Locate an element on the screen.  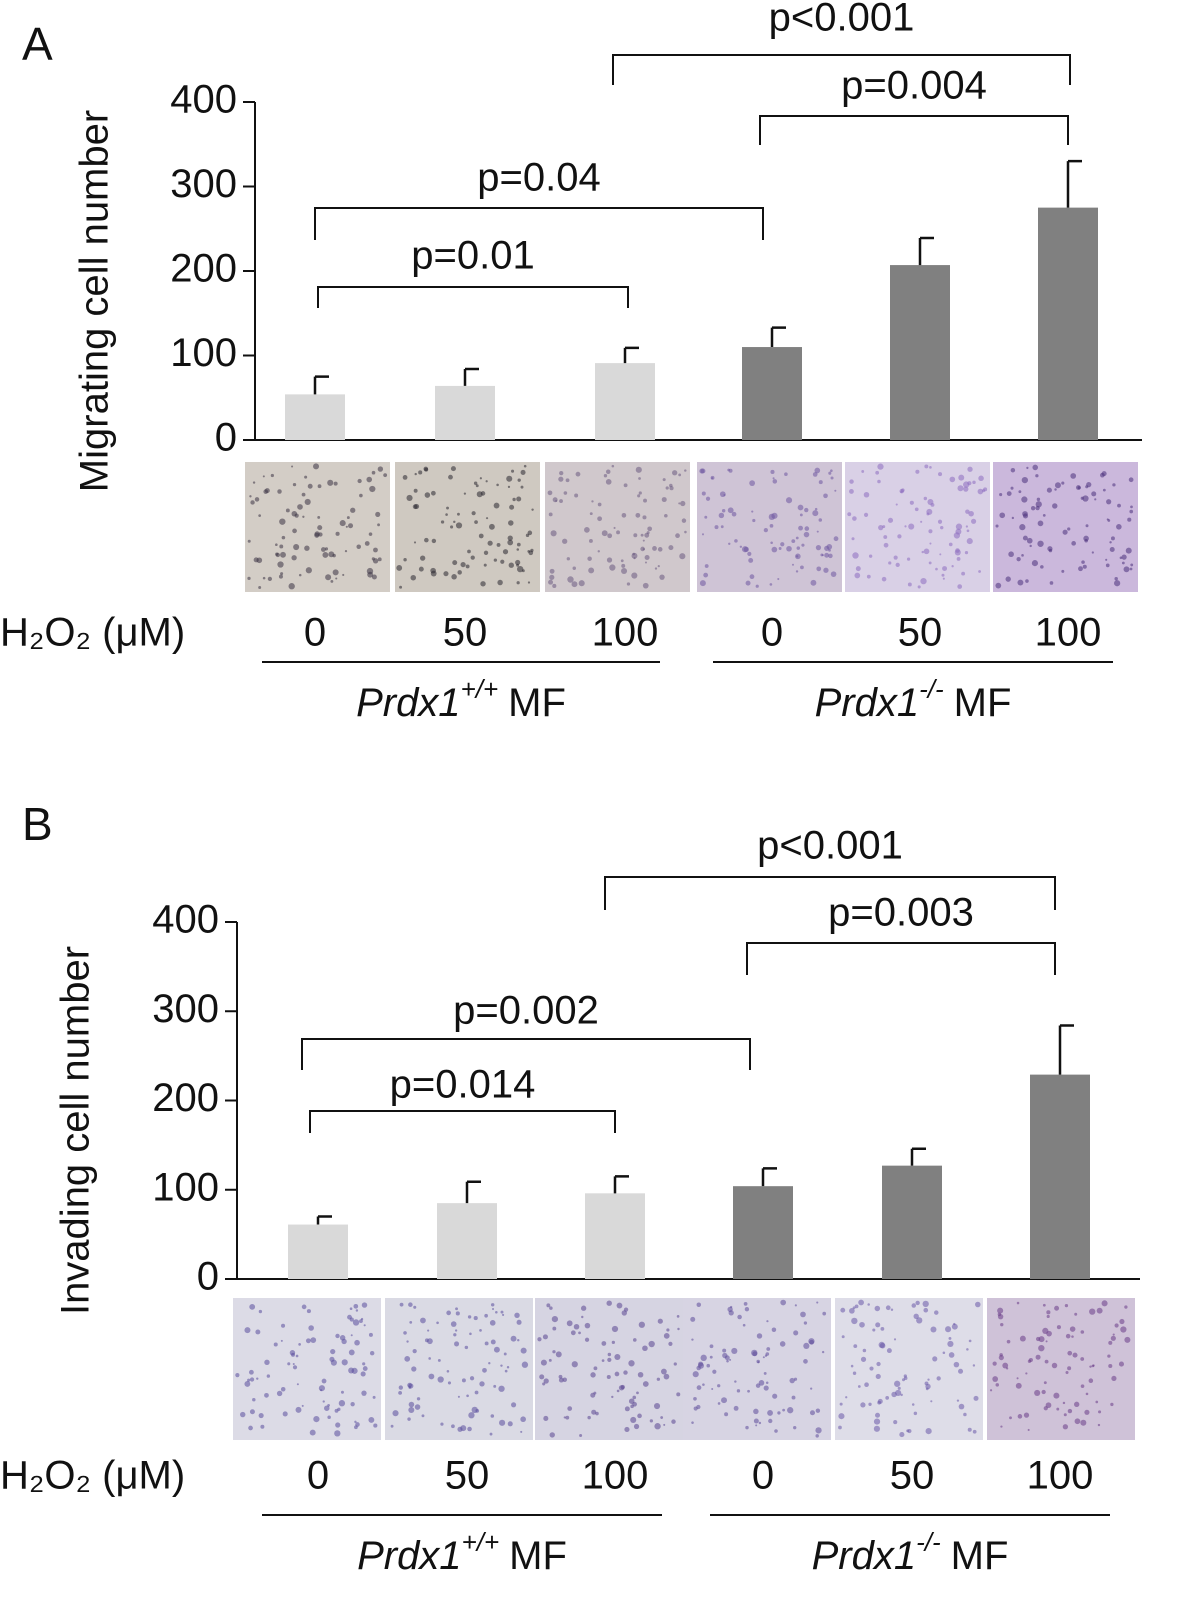
significance-label: p=0.004 is located at coordinates (914, 86).